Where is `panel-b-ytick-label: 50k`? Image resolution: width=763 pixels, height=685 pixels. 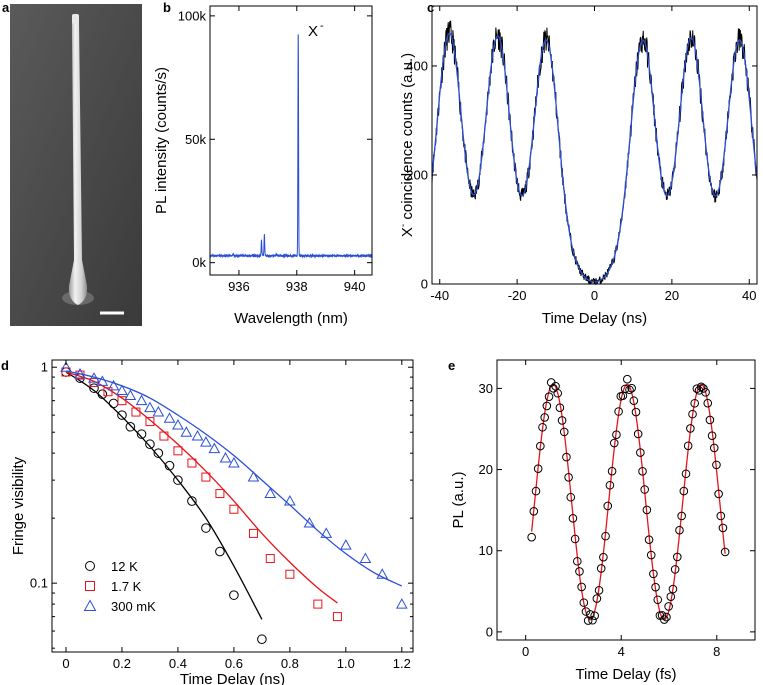 panel-b-ytick-label: 50k is located at coordinates (195, 139).